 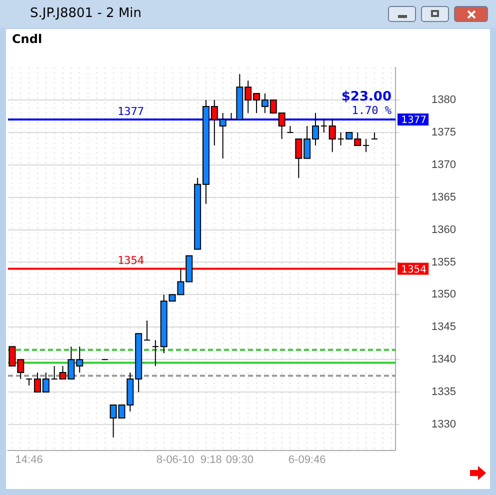 What do you see at coordinates (86, 13) in the screenshot?
I see `chart-title: S.JP.J8801 - 2 Min` at bounding box center [86, 13].